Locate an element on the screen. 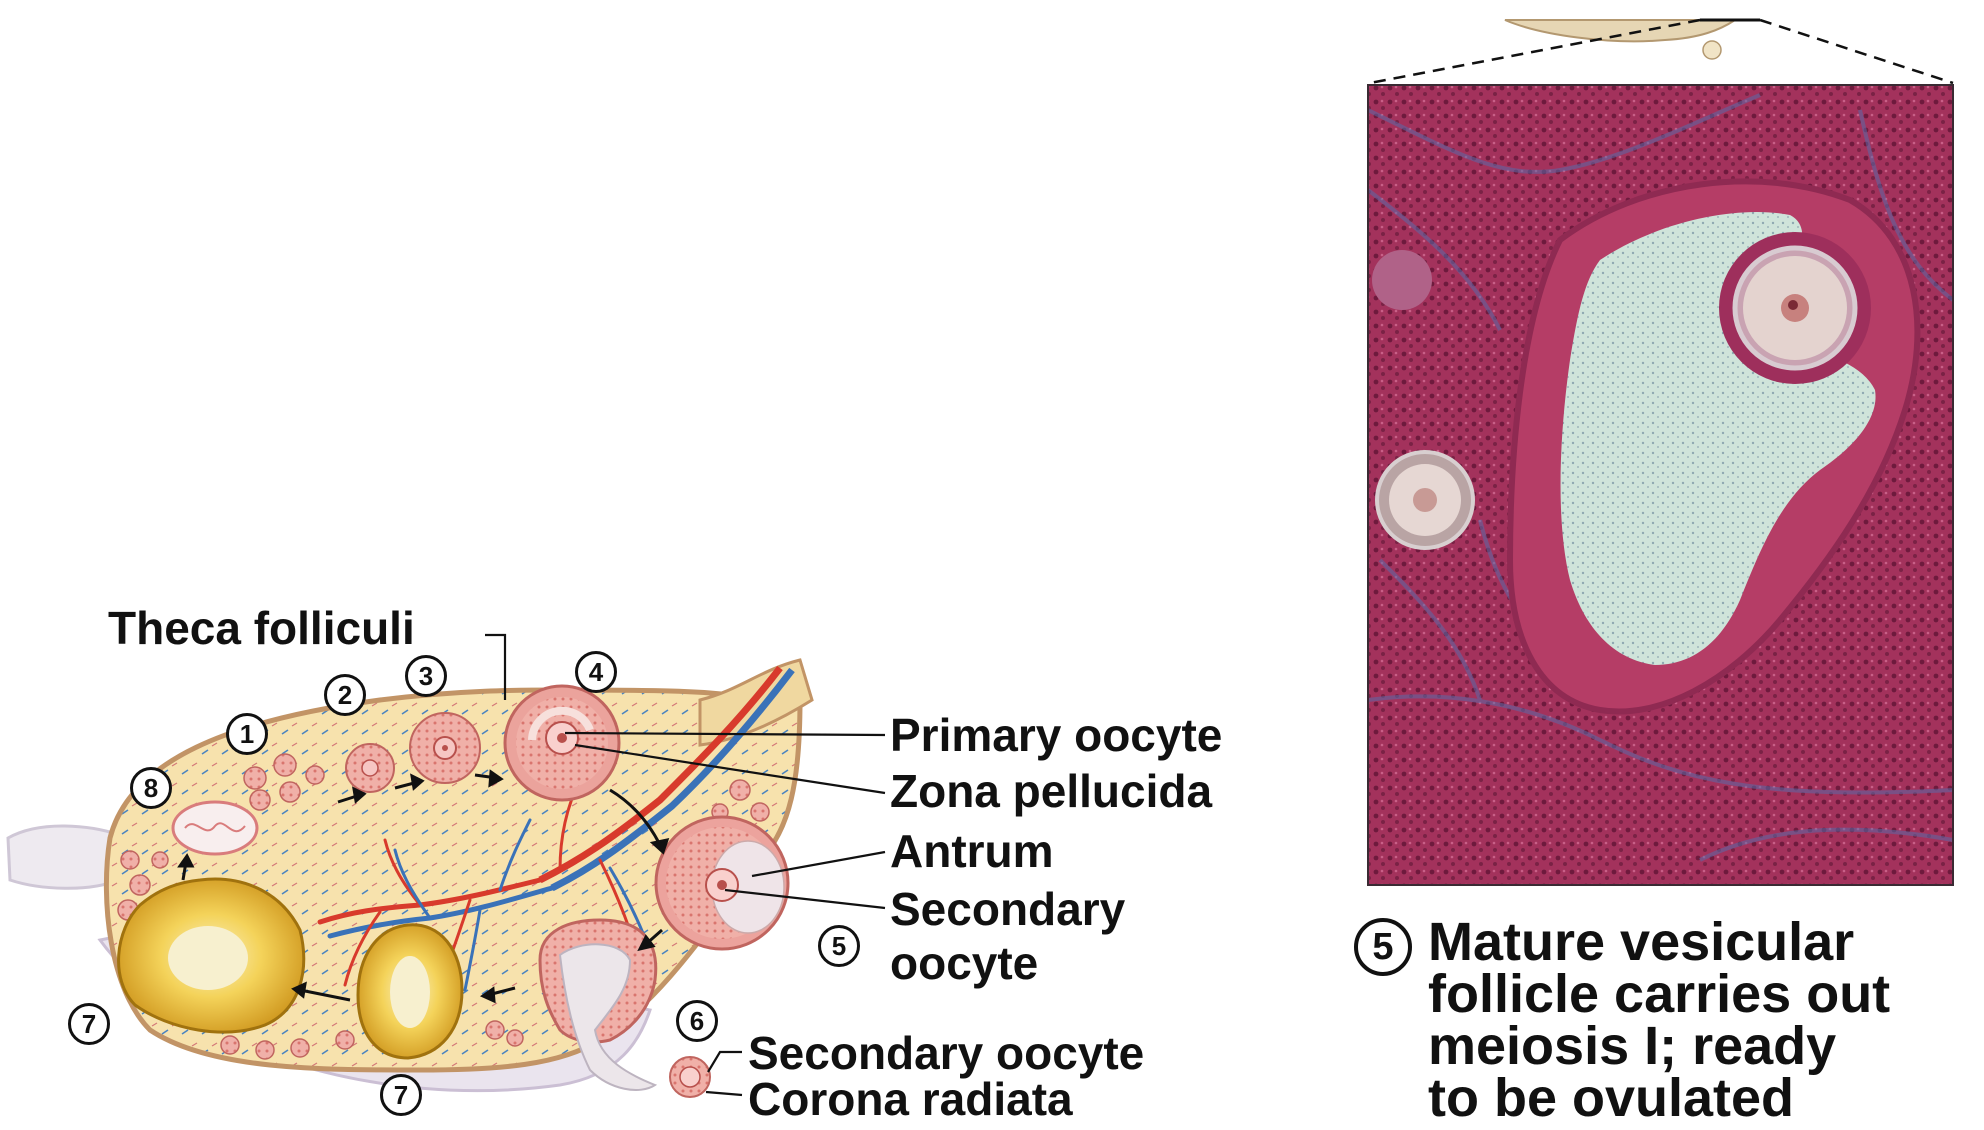 This screenshot has width=1984, height=1130. label-secondary-line1: Secondary is located at coordinates (1008, 909).